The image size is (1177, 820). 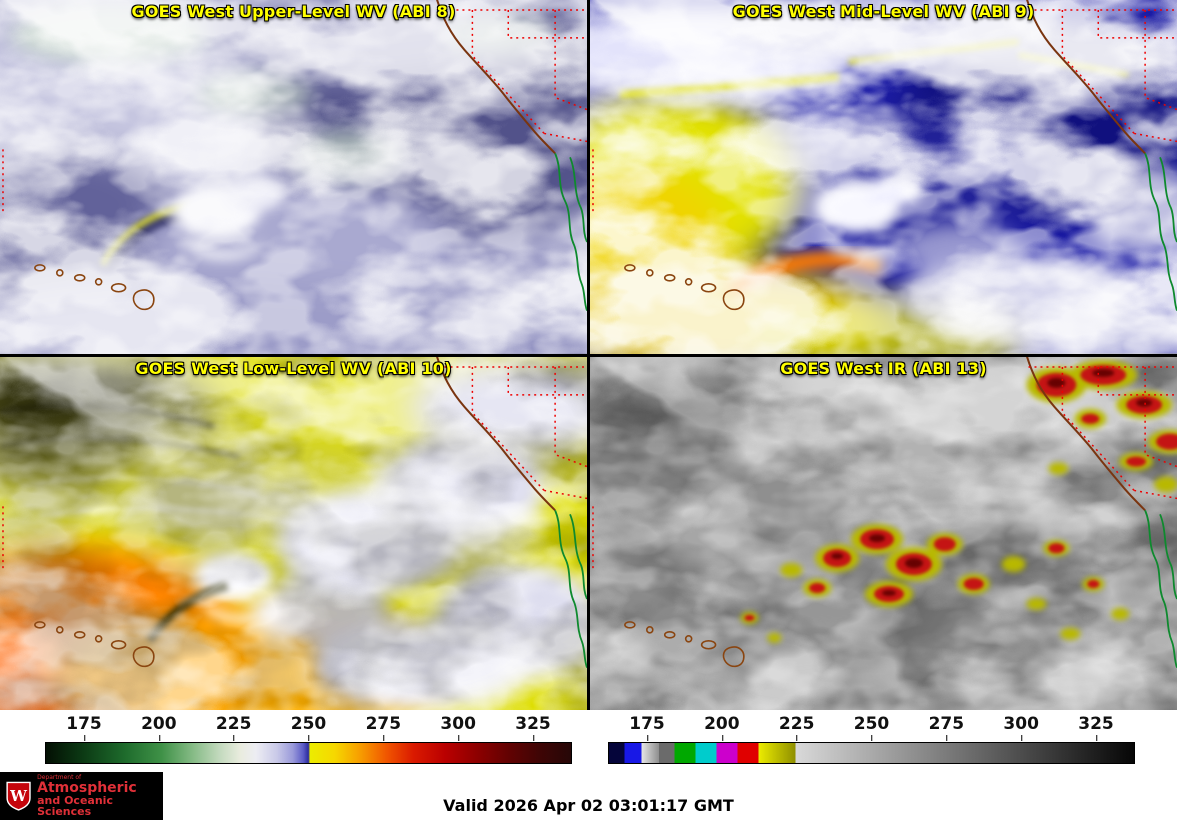 What do you see at coordinates (293, 11) in the screenshot?
I see `panel-title: GOES West Upper-Level WV (ABI 8)` at bounding box center [293, 11].